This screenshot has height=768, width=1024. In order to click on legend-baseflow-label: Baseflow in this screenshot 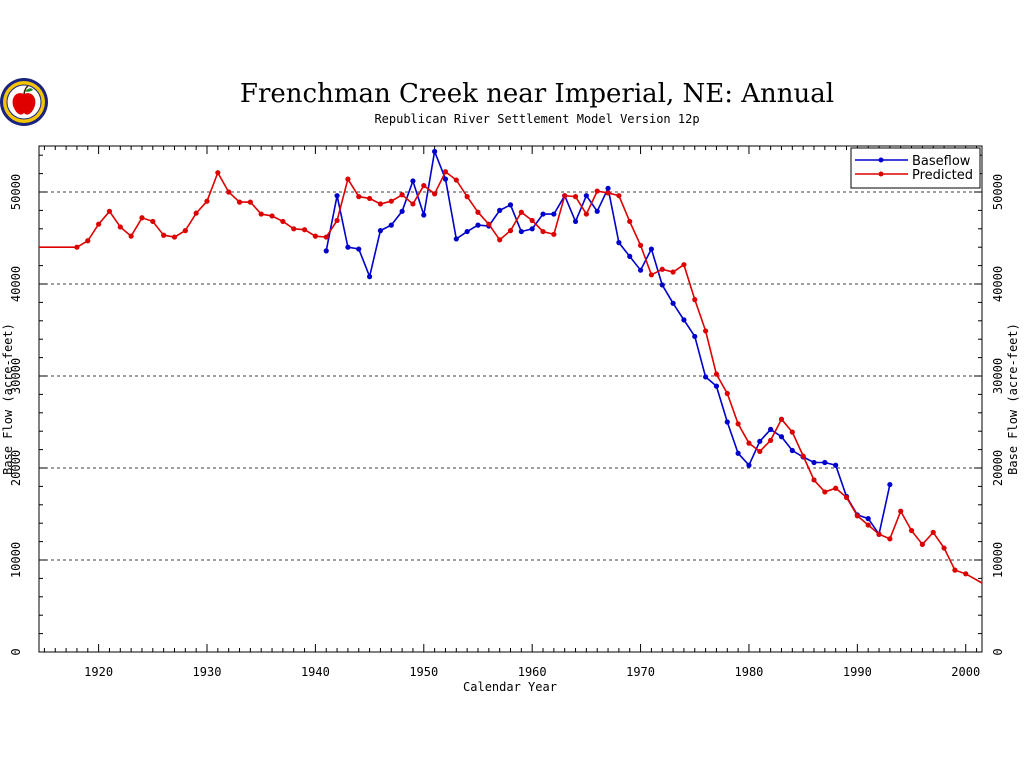, I will do `click(941, 161)`.